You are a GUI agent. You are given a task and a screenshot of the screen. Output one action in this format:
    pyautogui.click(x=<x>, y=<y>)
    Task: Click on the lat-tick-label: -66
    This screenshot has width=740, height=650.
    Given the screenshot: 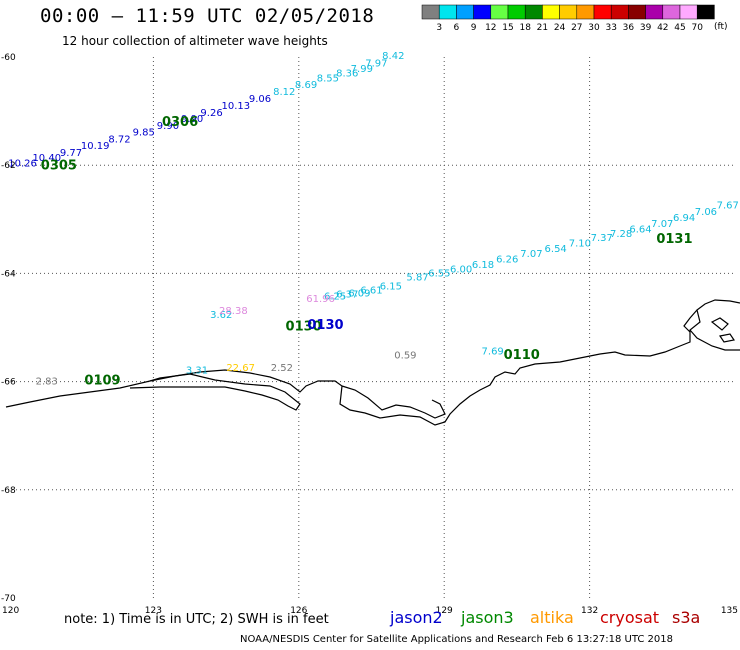 What is the action you would take?
    pyautogui.click(x=8, y=383)
    